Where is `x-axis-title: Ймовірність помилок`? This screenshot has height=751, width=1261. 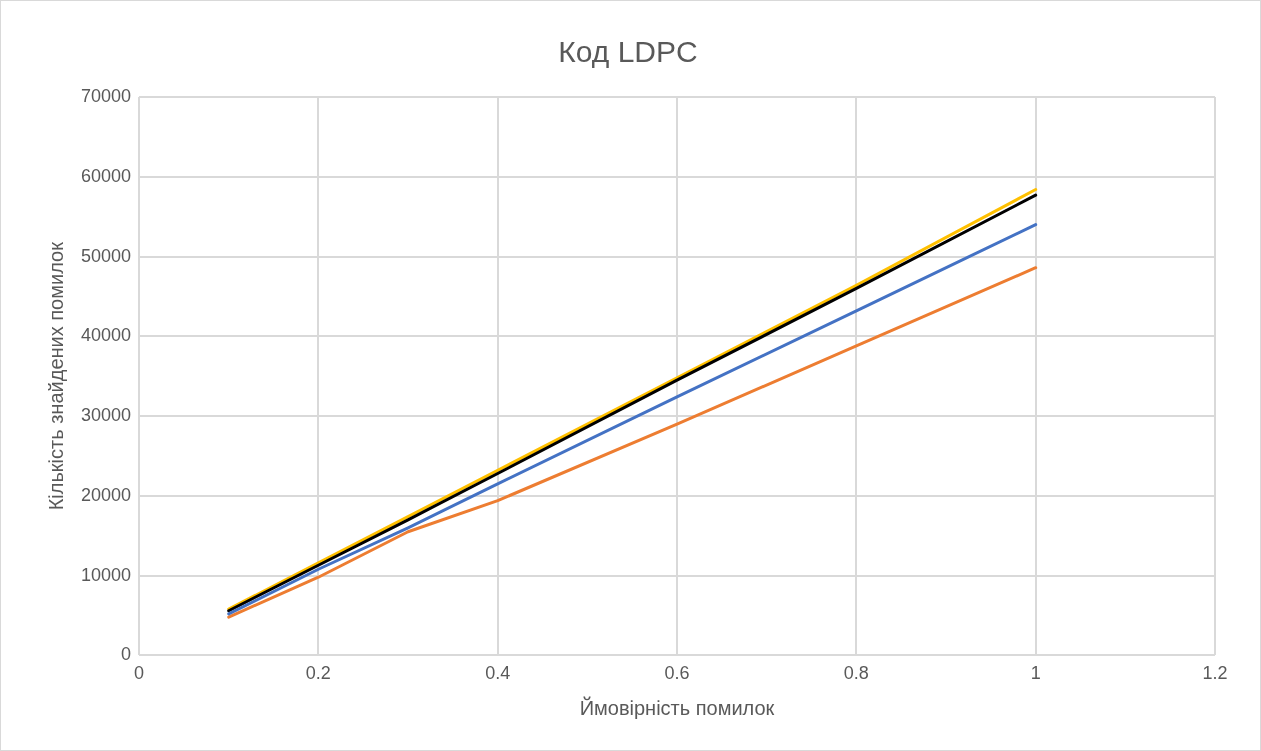 x-axis-title: Ймовірність помилок is located at coordinates (677, 707).